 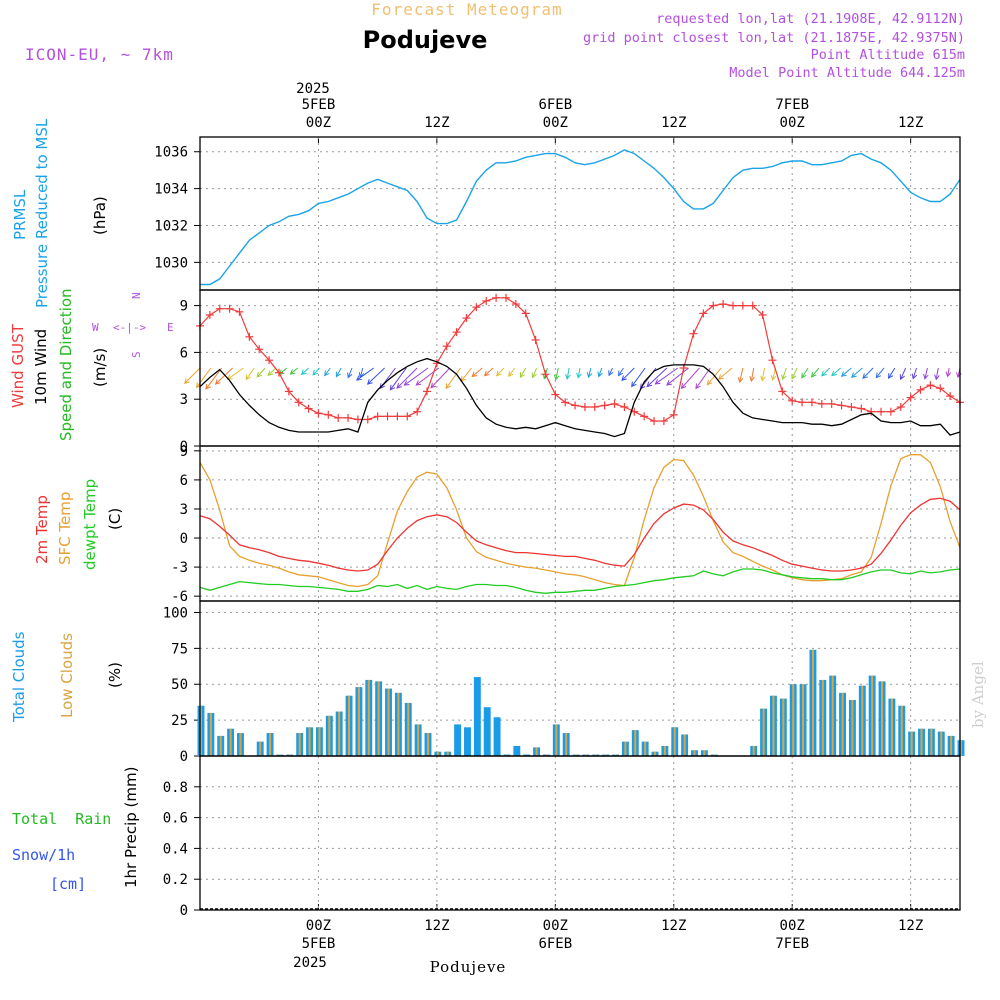 What do you see at coordinates (171, 190) in the screenshot?
I see `y-tick-label: 1034` at bounding box center [171, 190].